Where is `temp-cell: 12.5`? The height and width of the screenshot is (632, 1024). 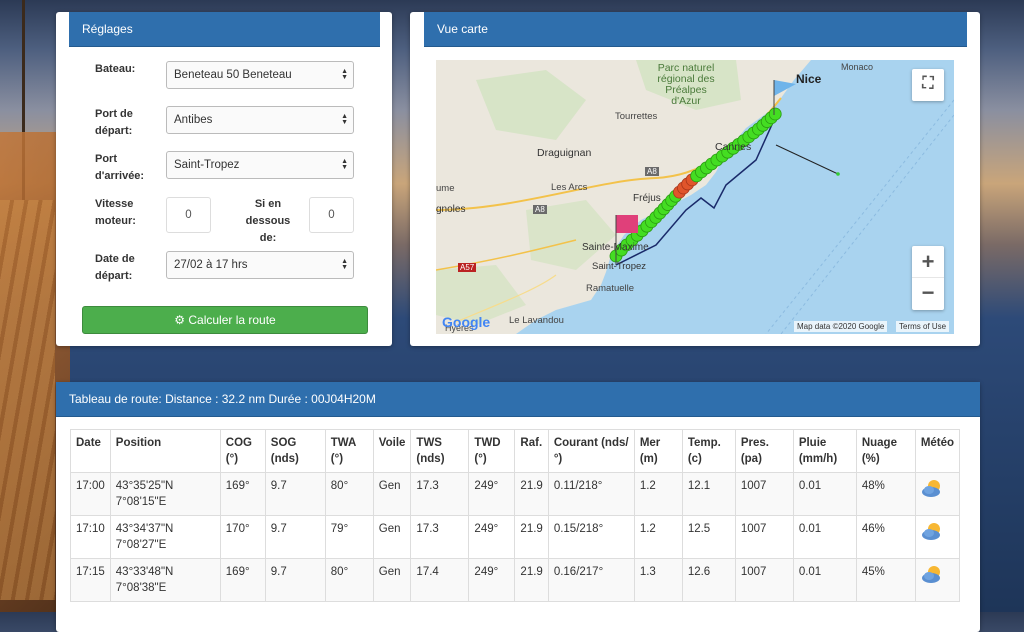 temp-cell: 12.5 is located at coordinates (708, 537).